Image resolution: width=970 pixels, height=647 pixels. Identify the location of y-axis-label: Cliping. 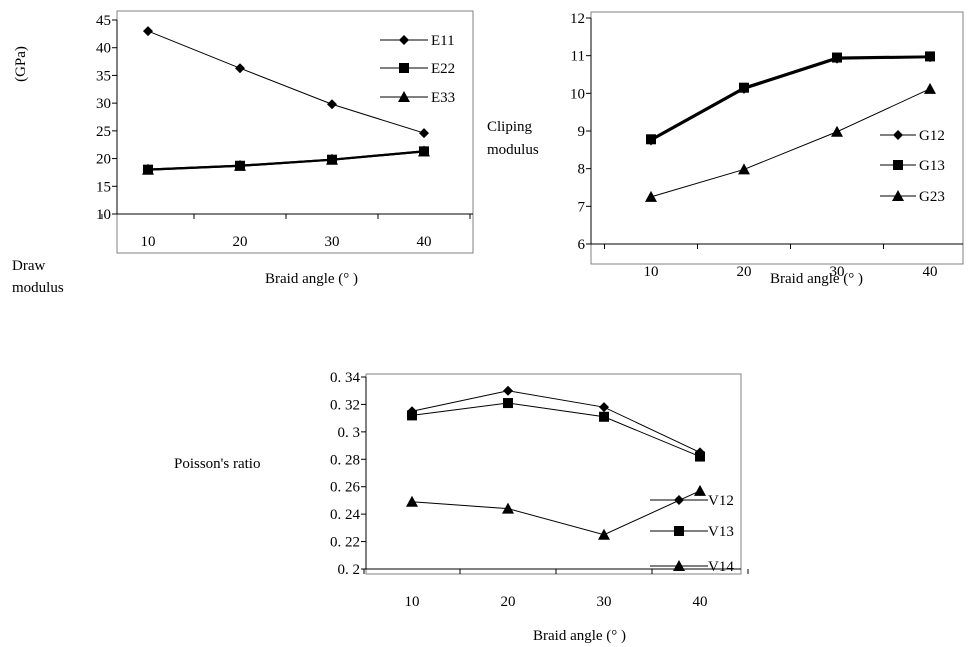
(510, 127).